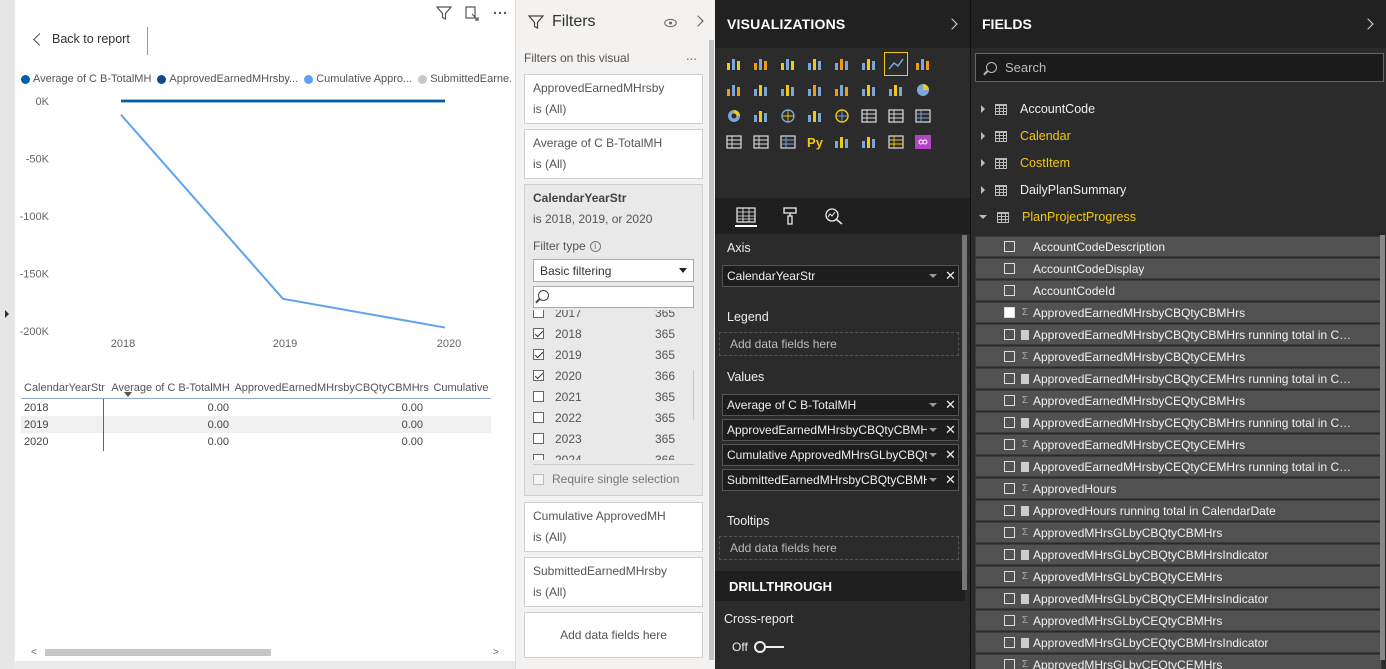 The height and width of the screenshot is (669, 1386). Describe the element at coordinates (869, 142) in the screenshot. I see `decomposition-tree-icon` at that location.